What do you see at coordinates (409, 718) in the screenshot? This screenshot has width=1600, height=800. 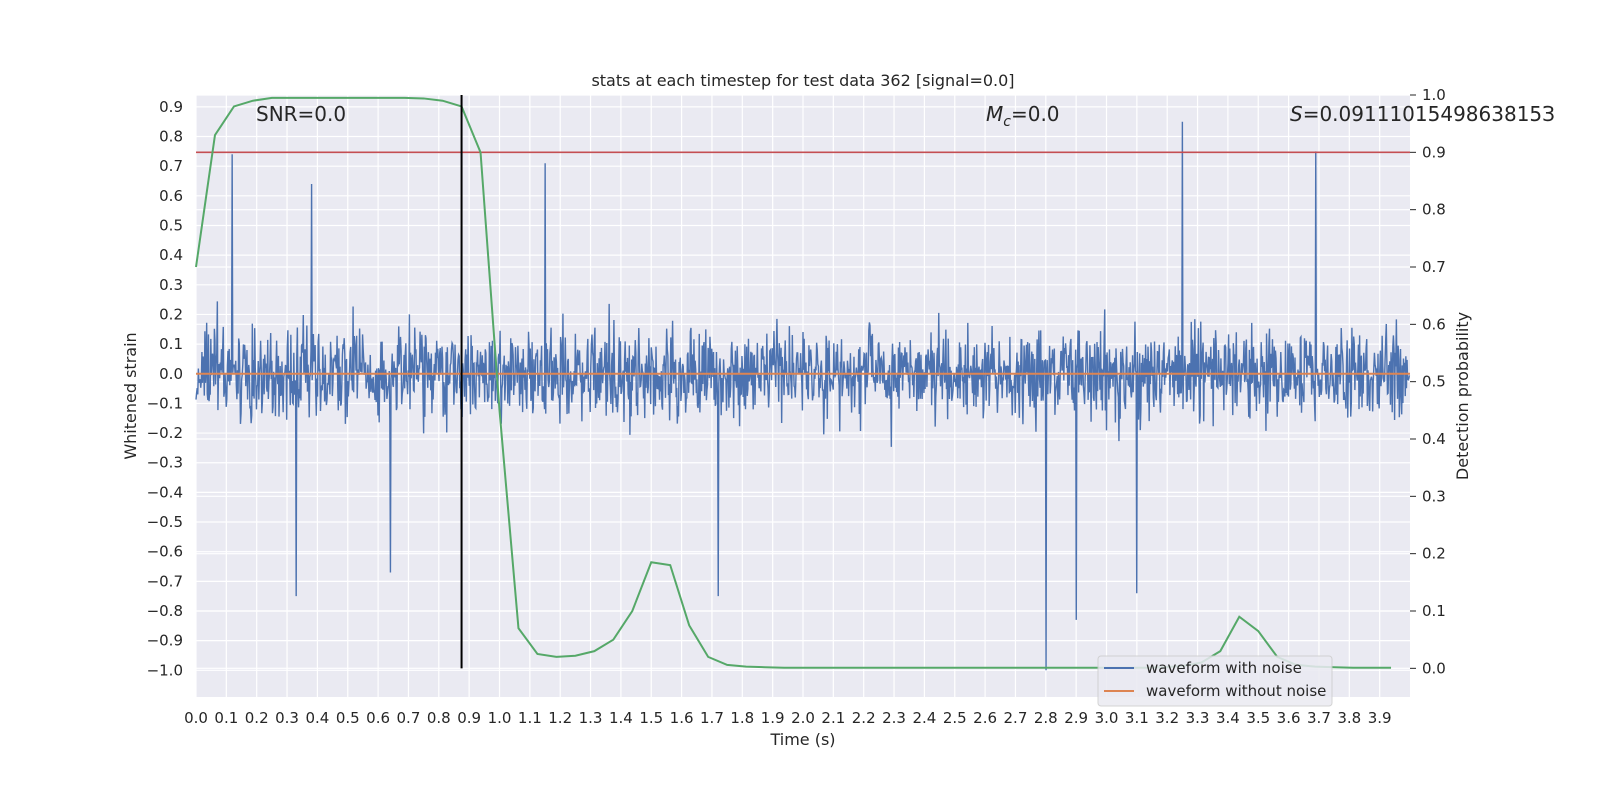 I see `x-tick-label: 0.7` at bounding box center [409, 718].